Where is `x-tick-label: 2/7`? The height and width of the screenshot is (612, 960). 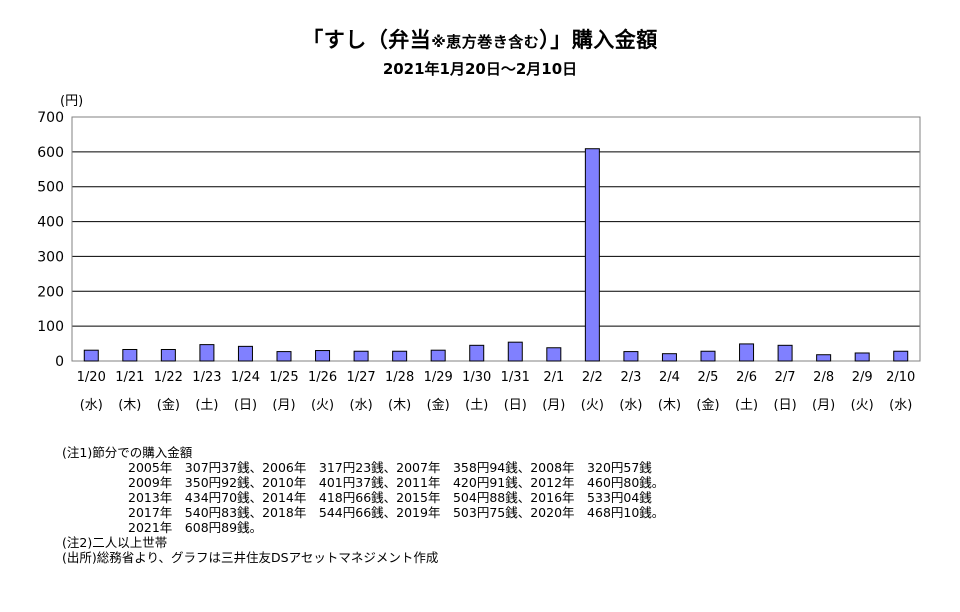 x-tick-label: 2/7 is located at coordinates (785, 377).